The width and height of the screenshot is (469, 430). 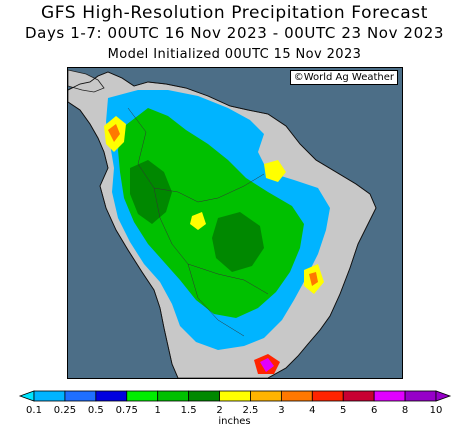 I want to click on model-initialized: Model Initialized 00UTC 15 Nov 2023, so click(x=234, y=54).